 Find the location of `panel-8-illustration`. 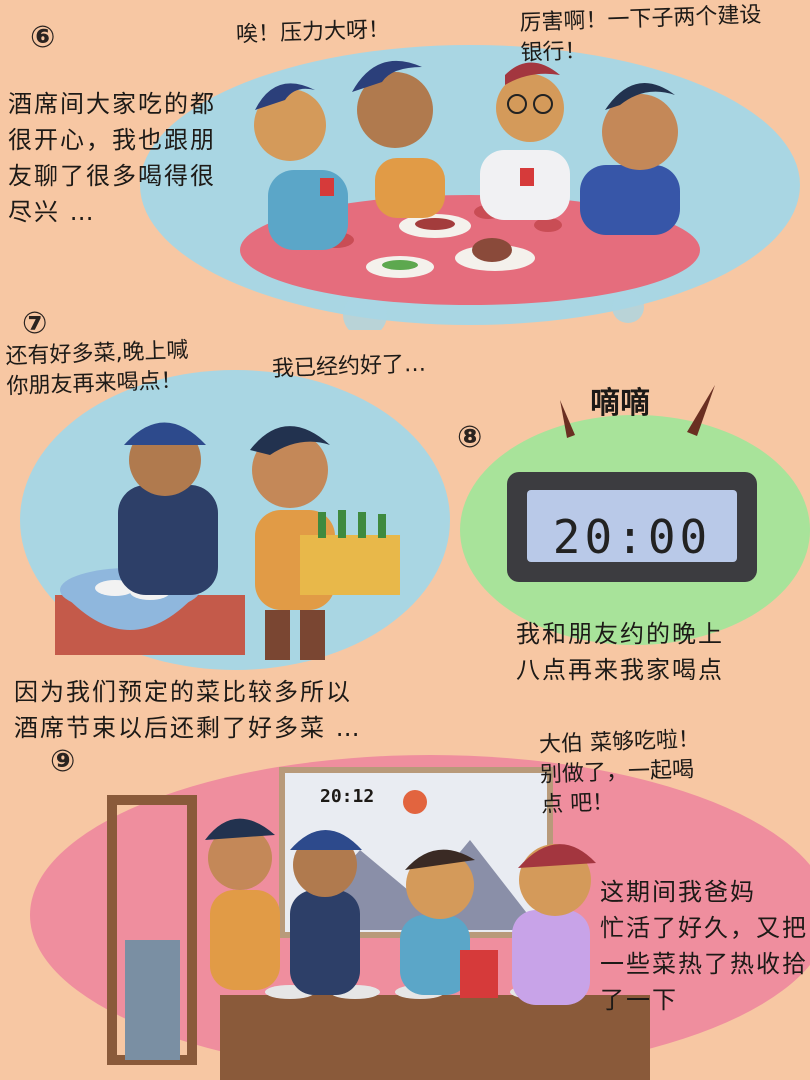

panel-8-illustration is located at coordinates (635, 515).